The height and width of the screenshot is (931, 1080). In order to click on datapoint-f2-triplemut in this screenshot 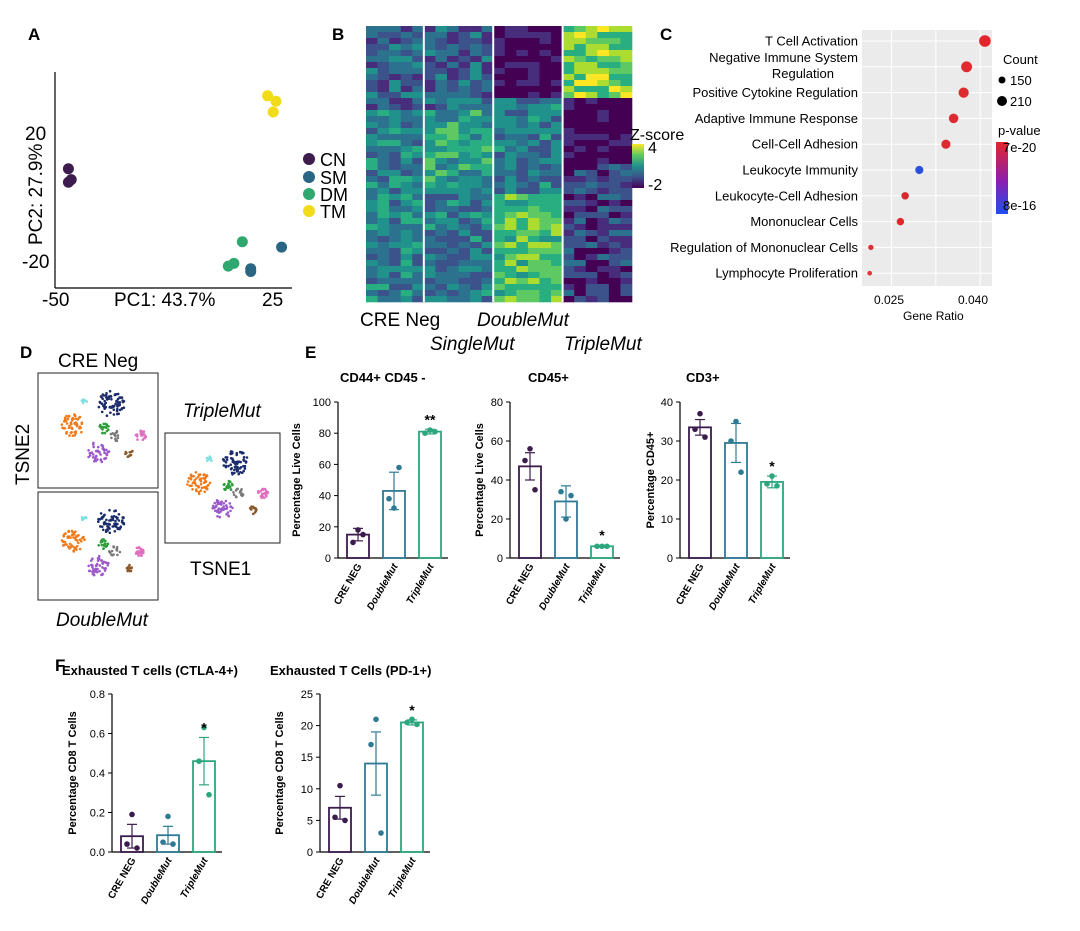, I will do `click(407, 722)`.